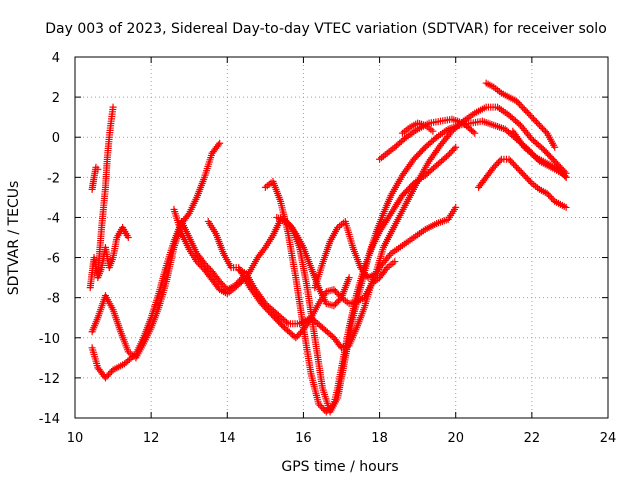  What do you see at coordinates (427, 139) in the screenshot?
I see `series-arc-l` at bounding box center [427, 139].